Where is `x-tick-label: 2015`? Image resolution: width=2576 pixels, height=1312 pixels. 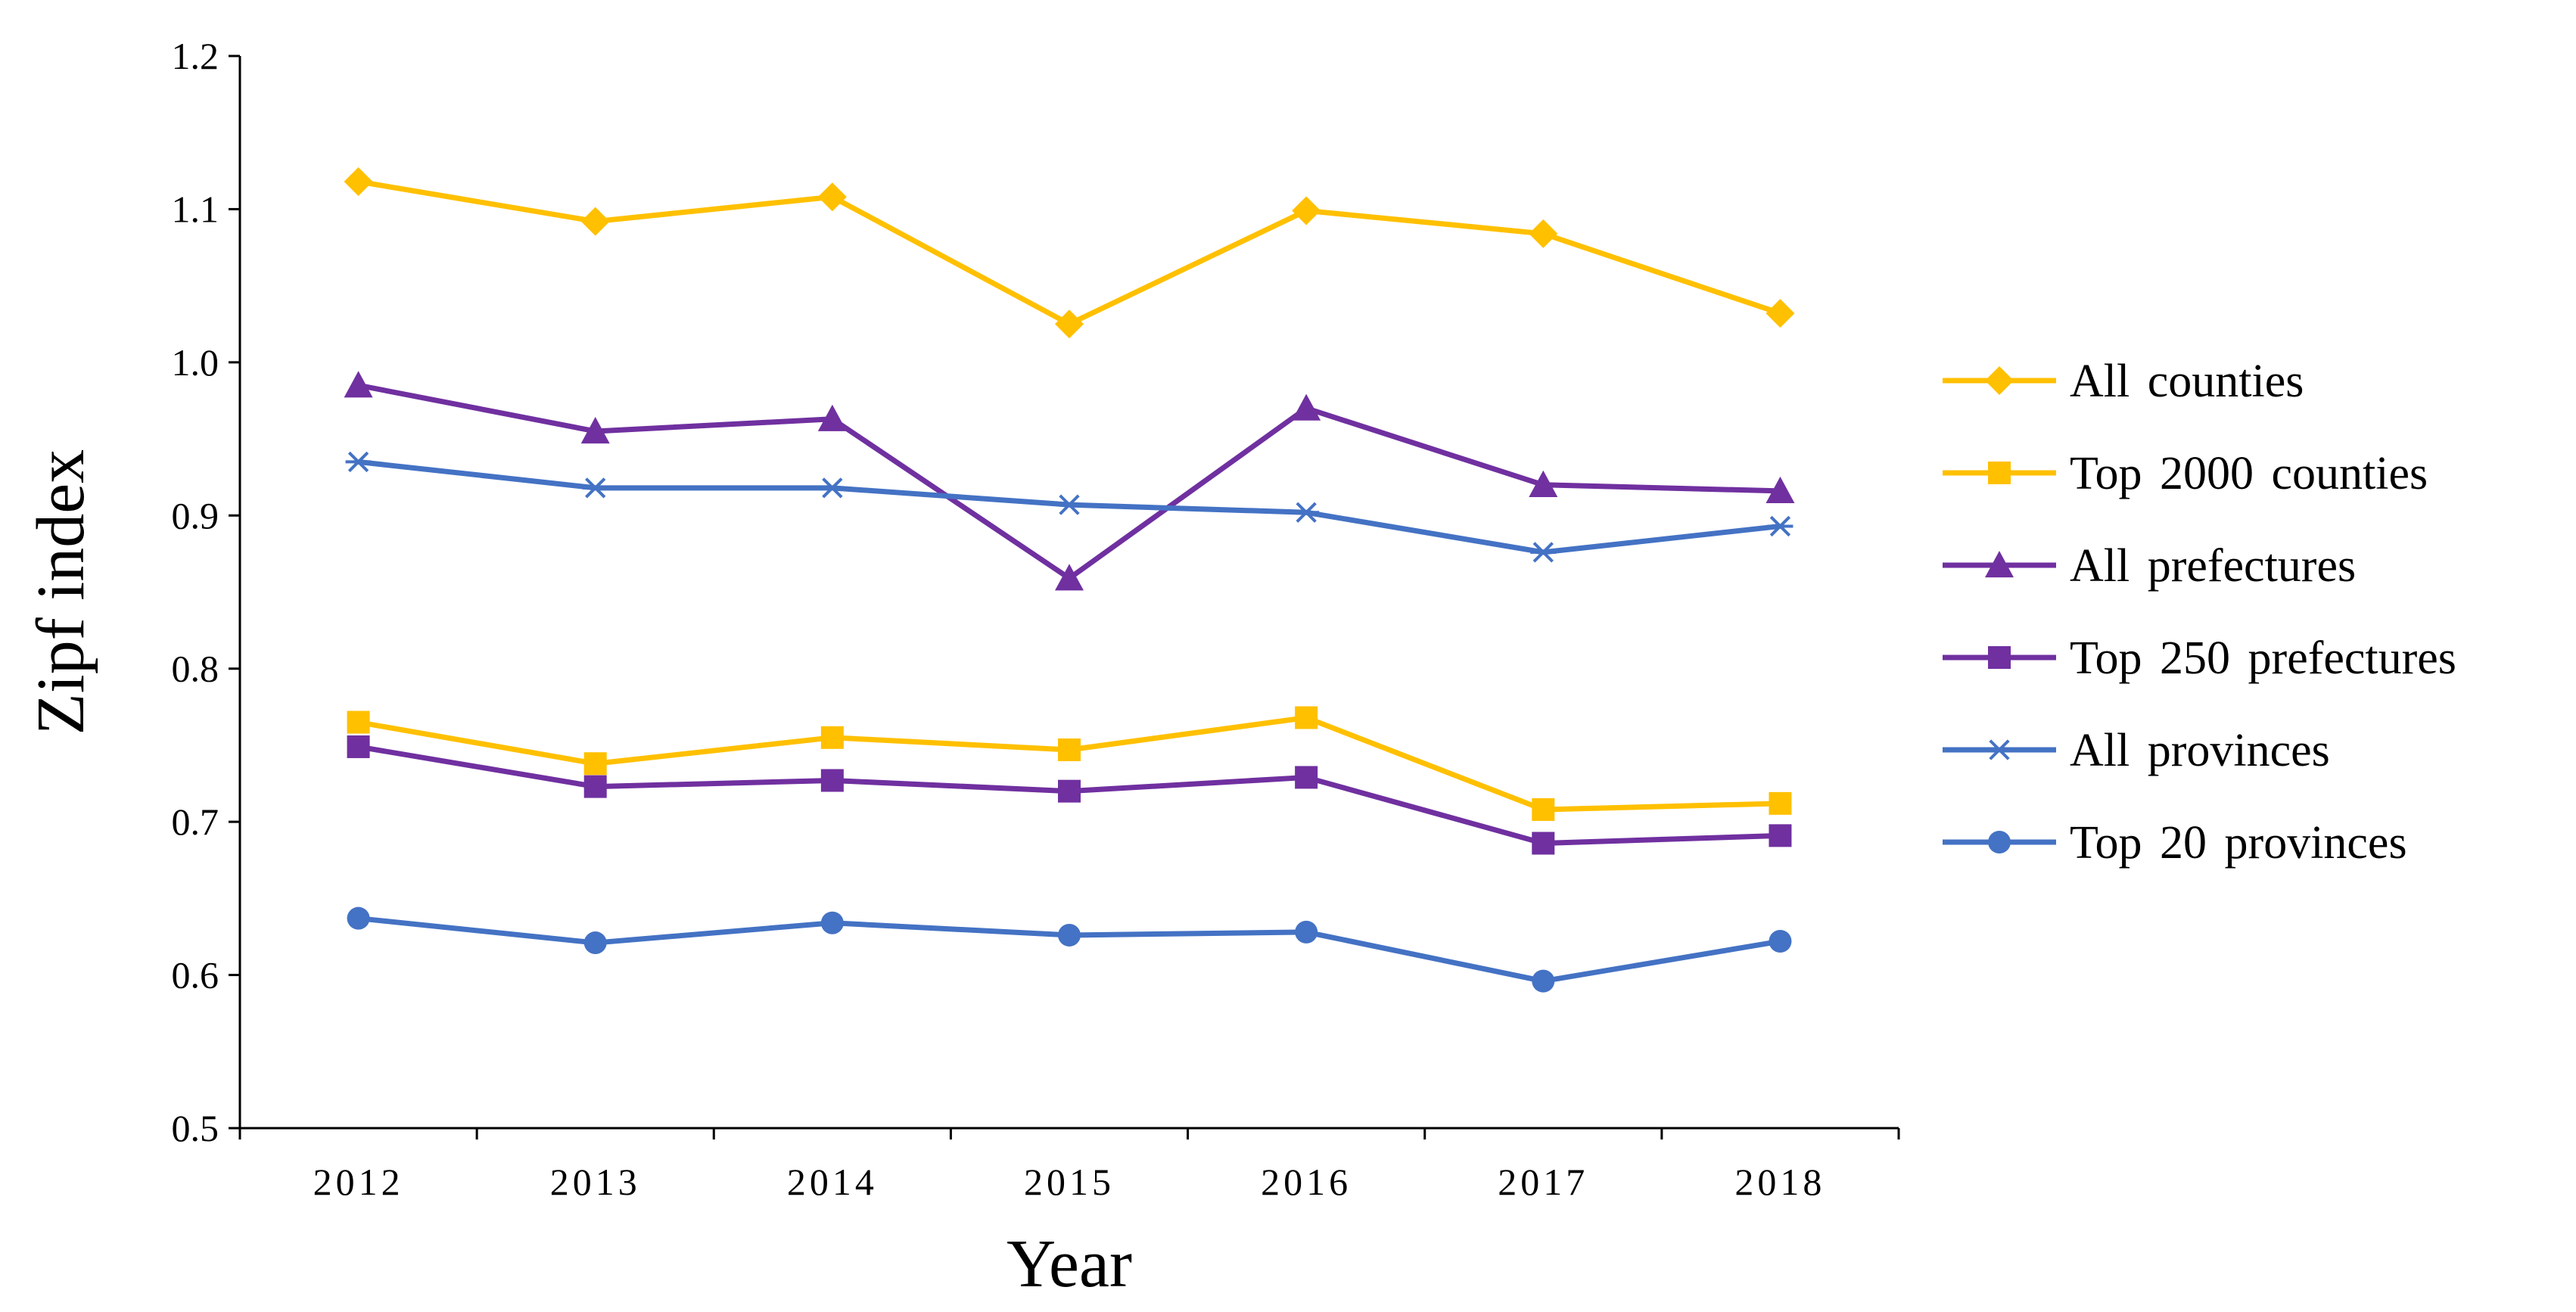 x-tick-label: 2015 is located at coordinates (1069, 1182).